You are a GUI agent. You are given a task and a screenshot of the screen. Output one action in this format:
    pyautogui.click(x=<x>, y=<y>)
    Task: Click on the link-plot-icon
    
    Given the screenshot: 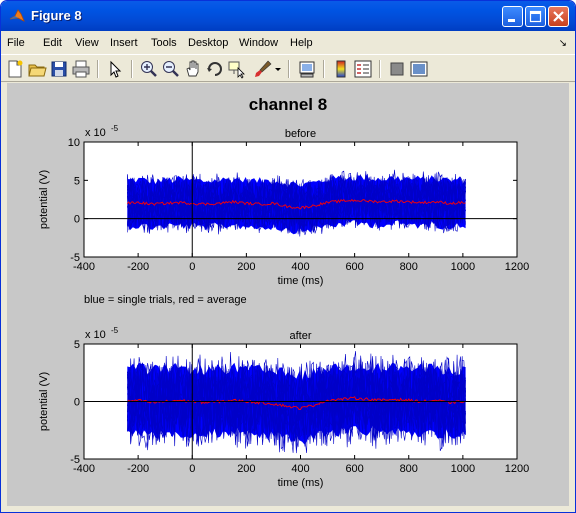 What is the action you would take?
    pyautogui.click(x=307, y=69)
    